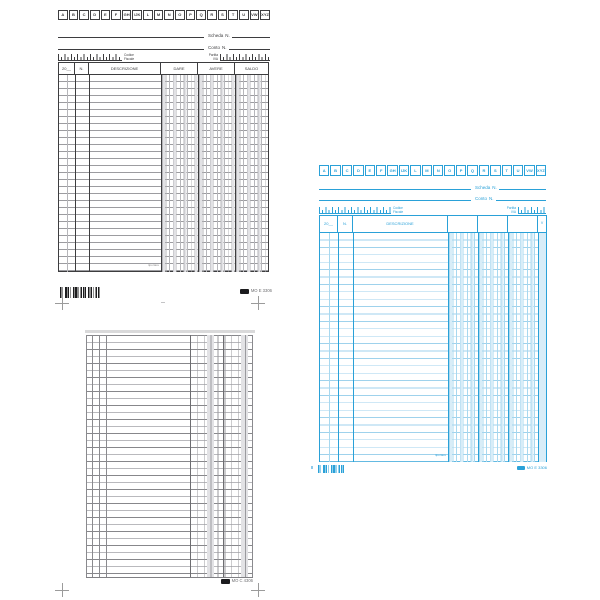 This screenshot has width=600, height=600. I want to click on table-header-row: 20__ N. DESCRIZIONE V, so click(433, 224).